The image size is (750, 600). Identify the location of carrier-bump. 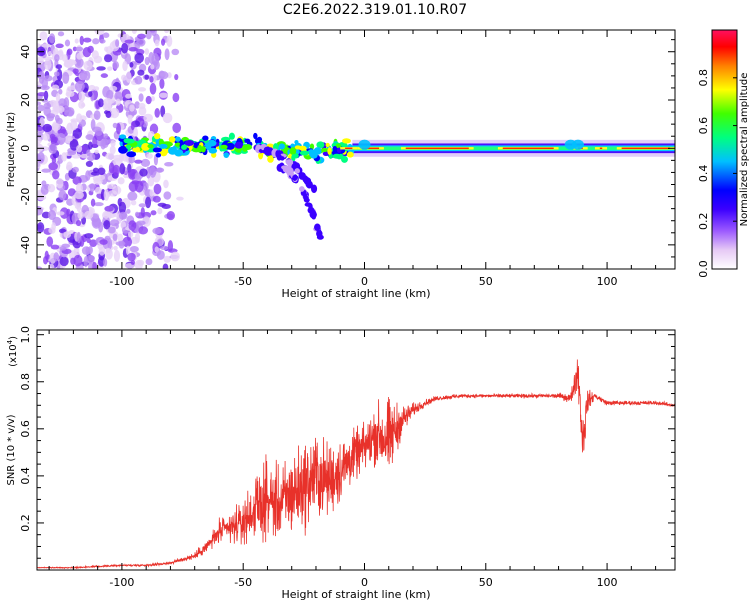
(577, 144).